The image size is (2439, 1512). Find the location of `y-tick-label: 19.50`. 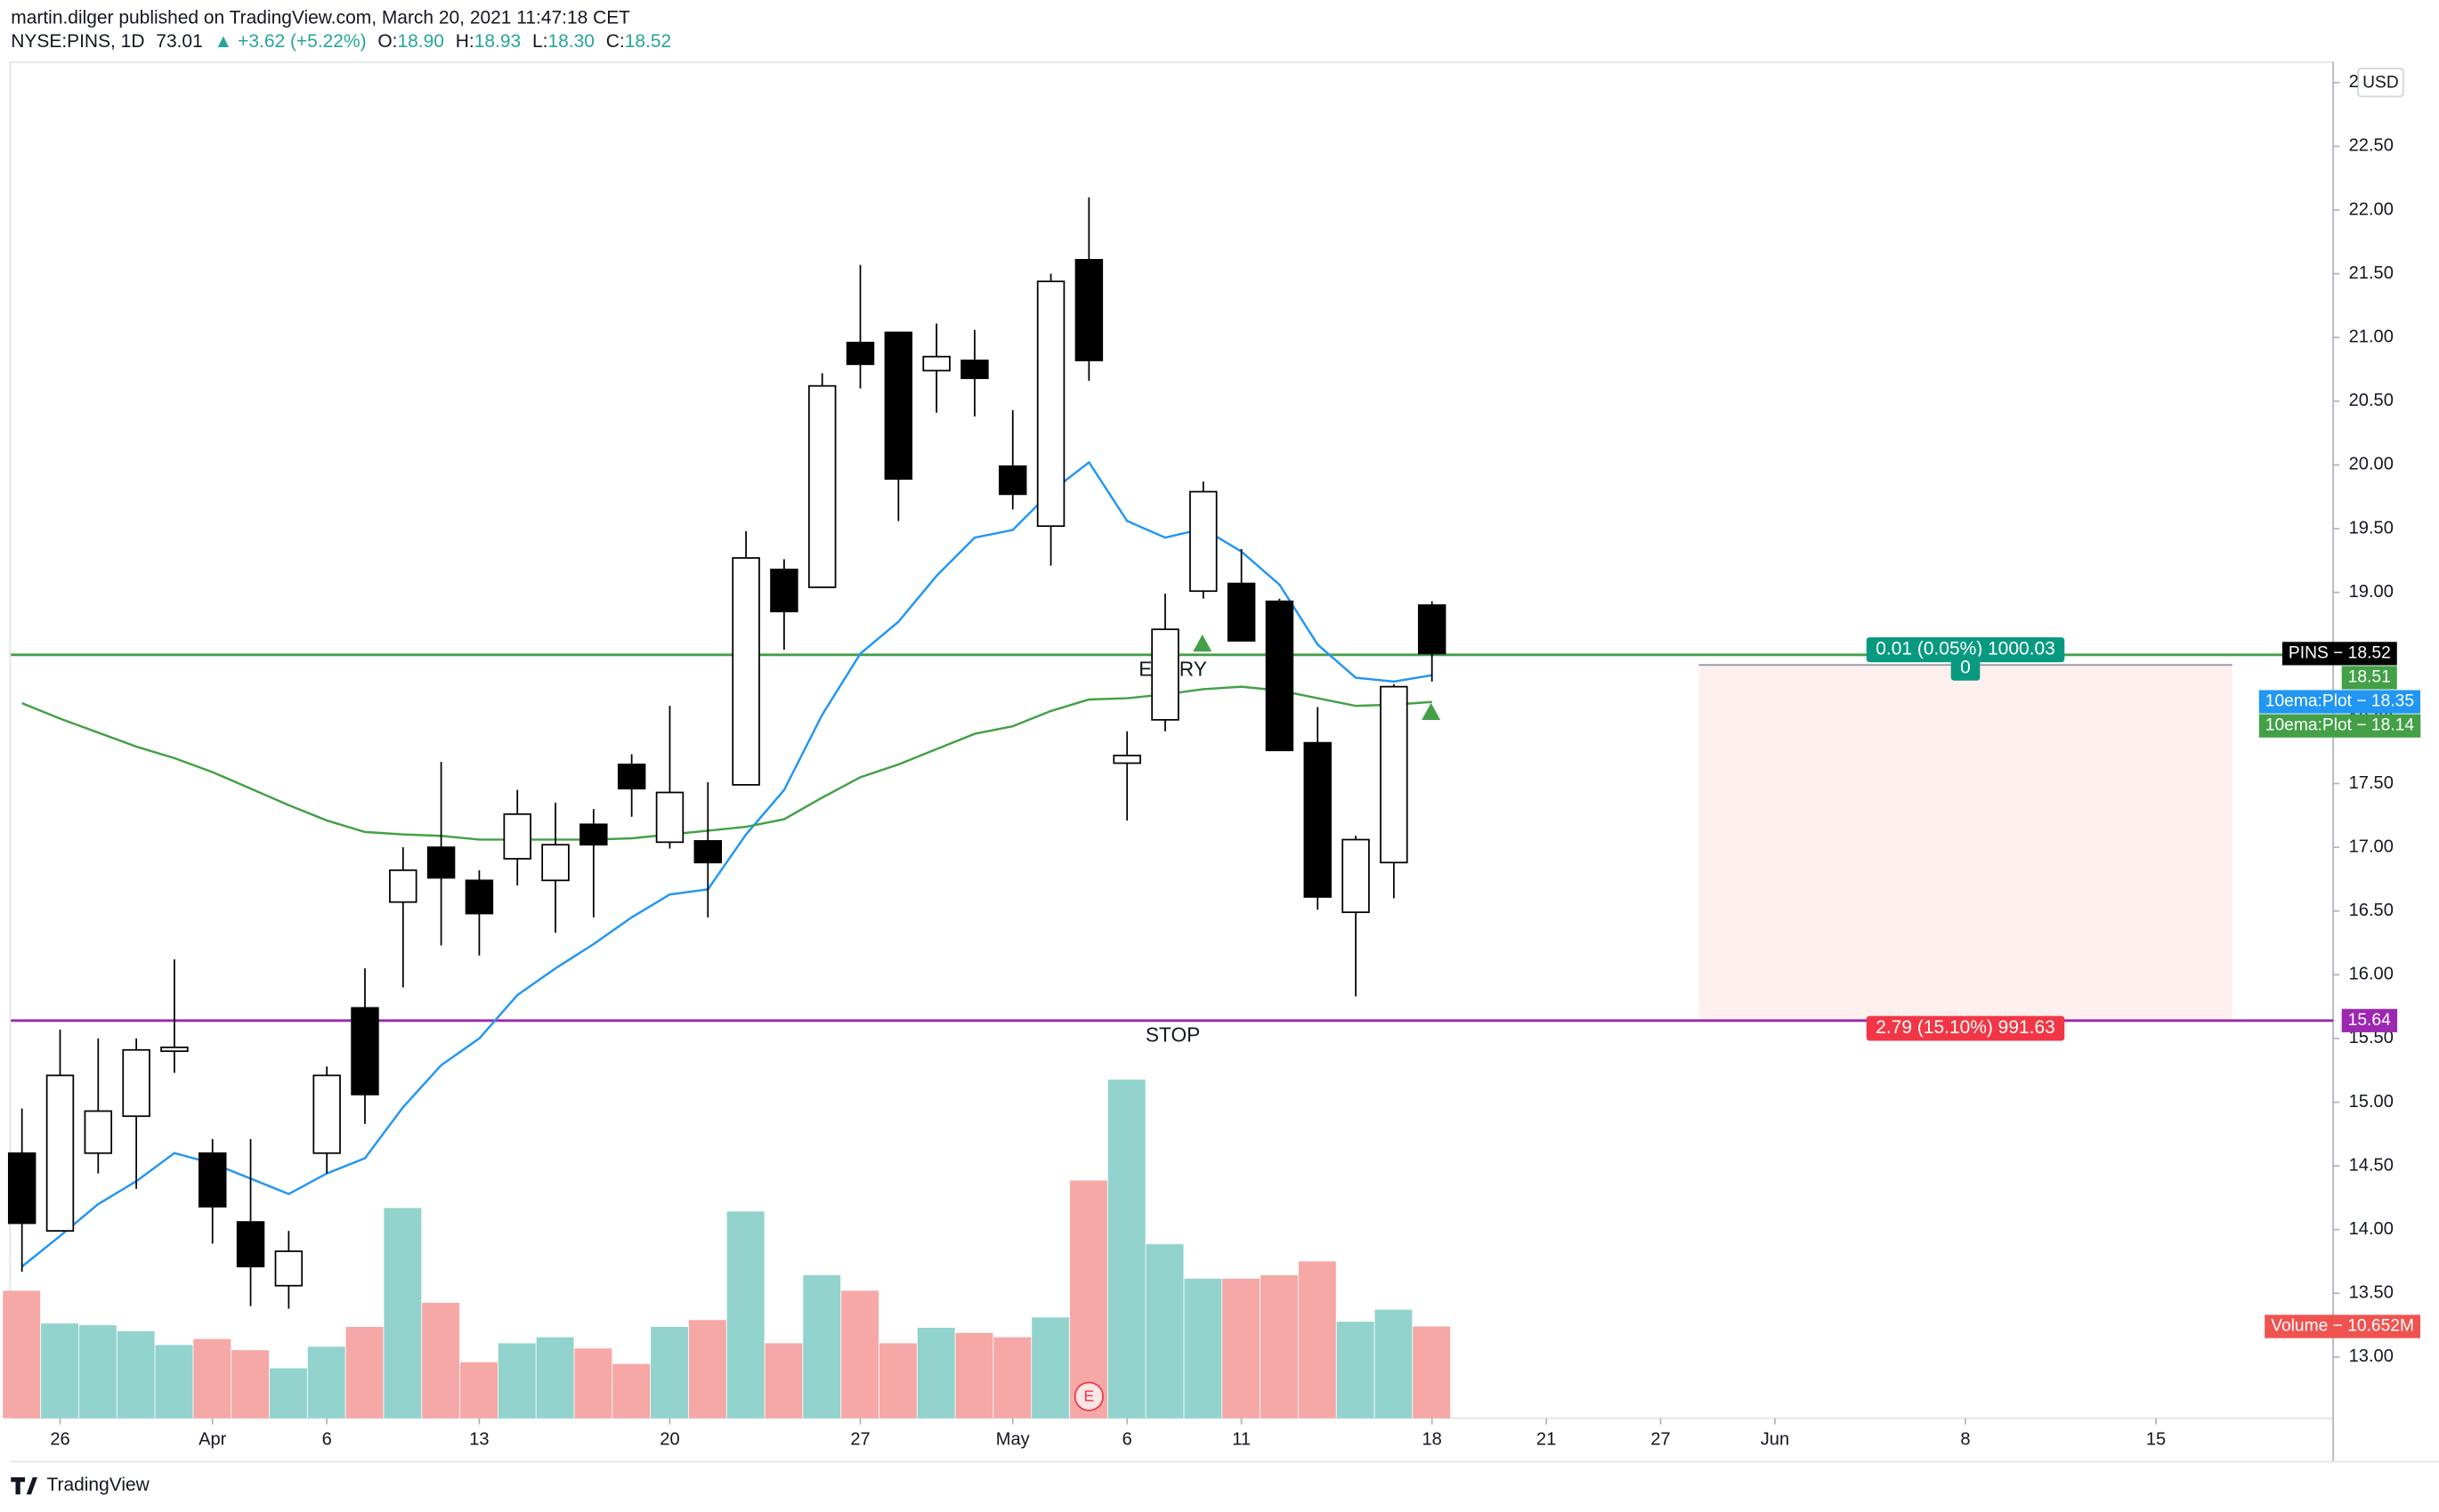

y-tick-label: 19.50 is located at coordinates (2371, 528).